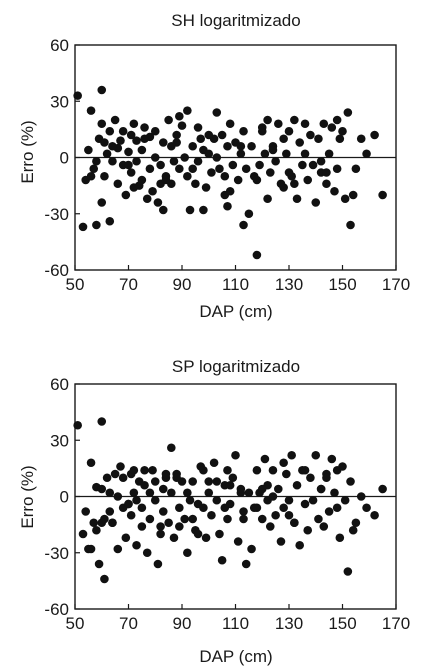  What do you see at coordinates (128, 623) in the screenshot?
I see `x-tick-label: 70` at bounding box center [128, 623].